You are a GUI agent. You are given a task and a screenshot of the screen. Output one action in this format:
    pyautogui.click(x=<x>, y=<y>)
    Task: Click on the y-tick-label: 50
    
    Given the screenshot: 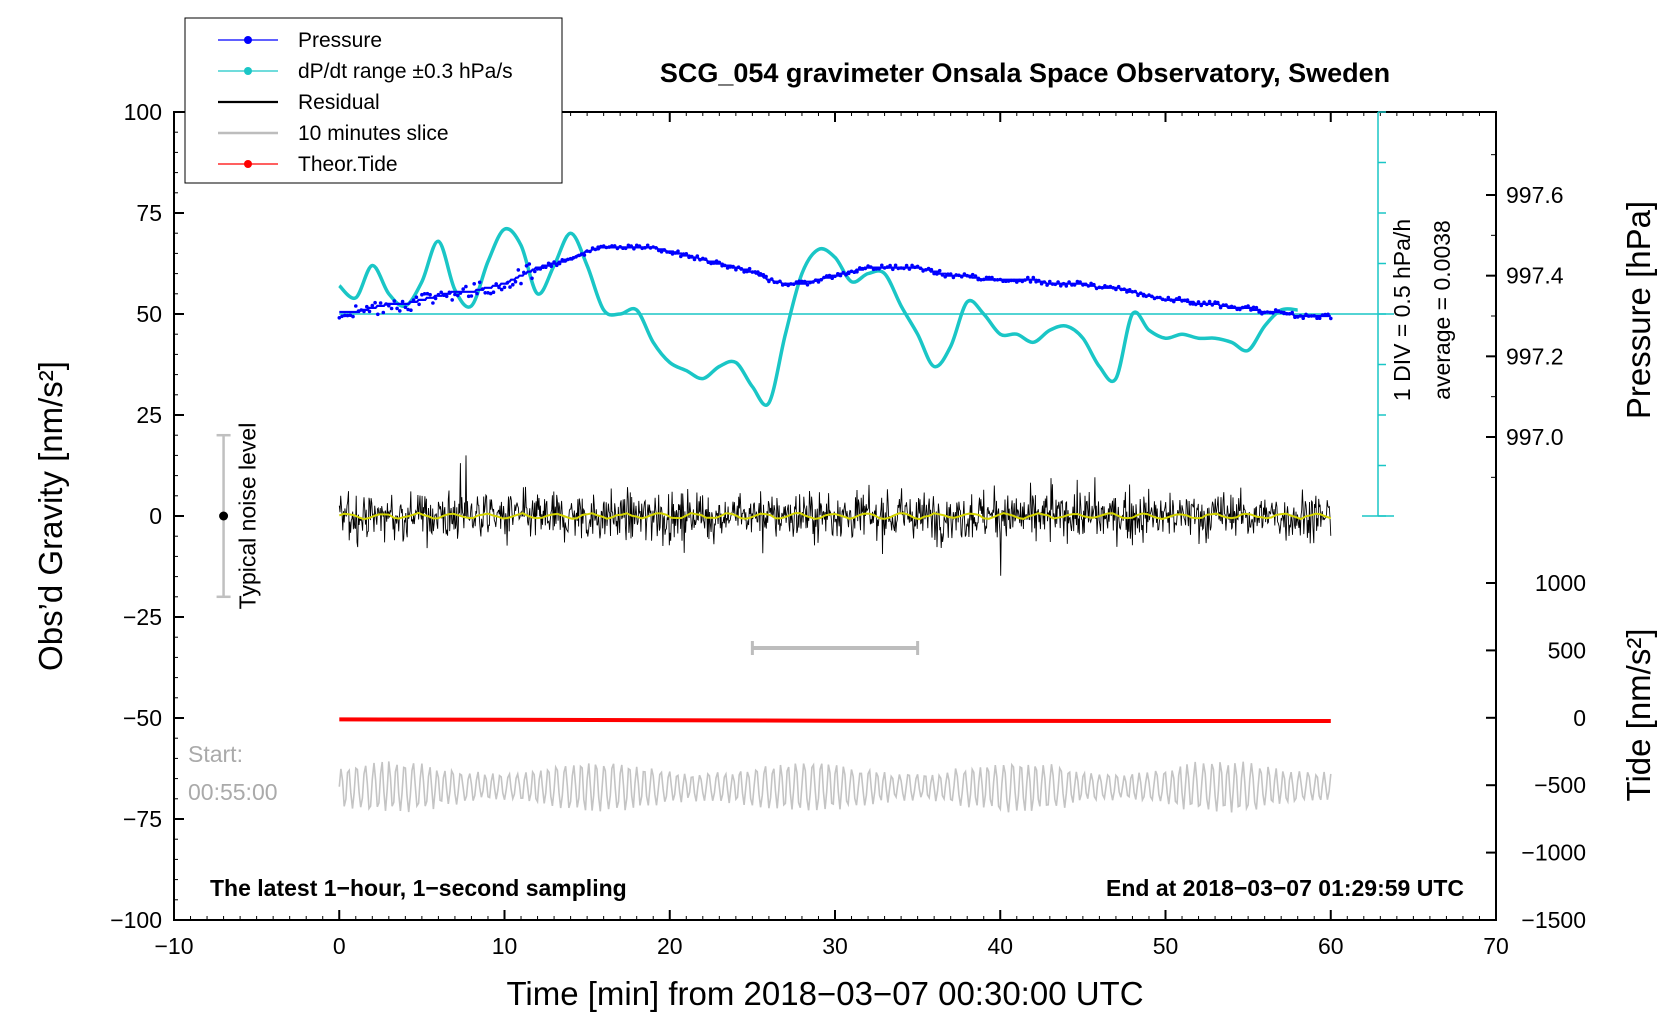 What is the action you would take?
    pyautogui.click(x=149, y=314)
    